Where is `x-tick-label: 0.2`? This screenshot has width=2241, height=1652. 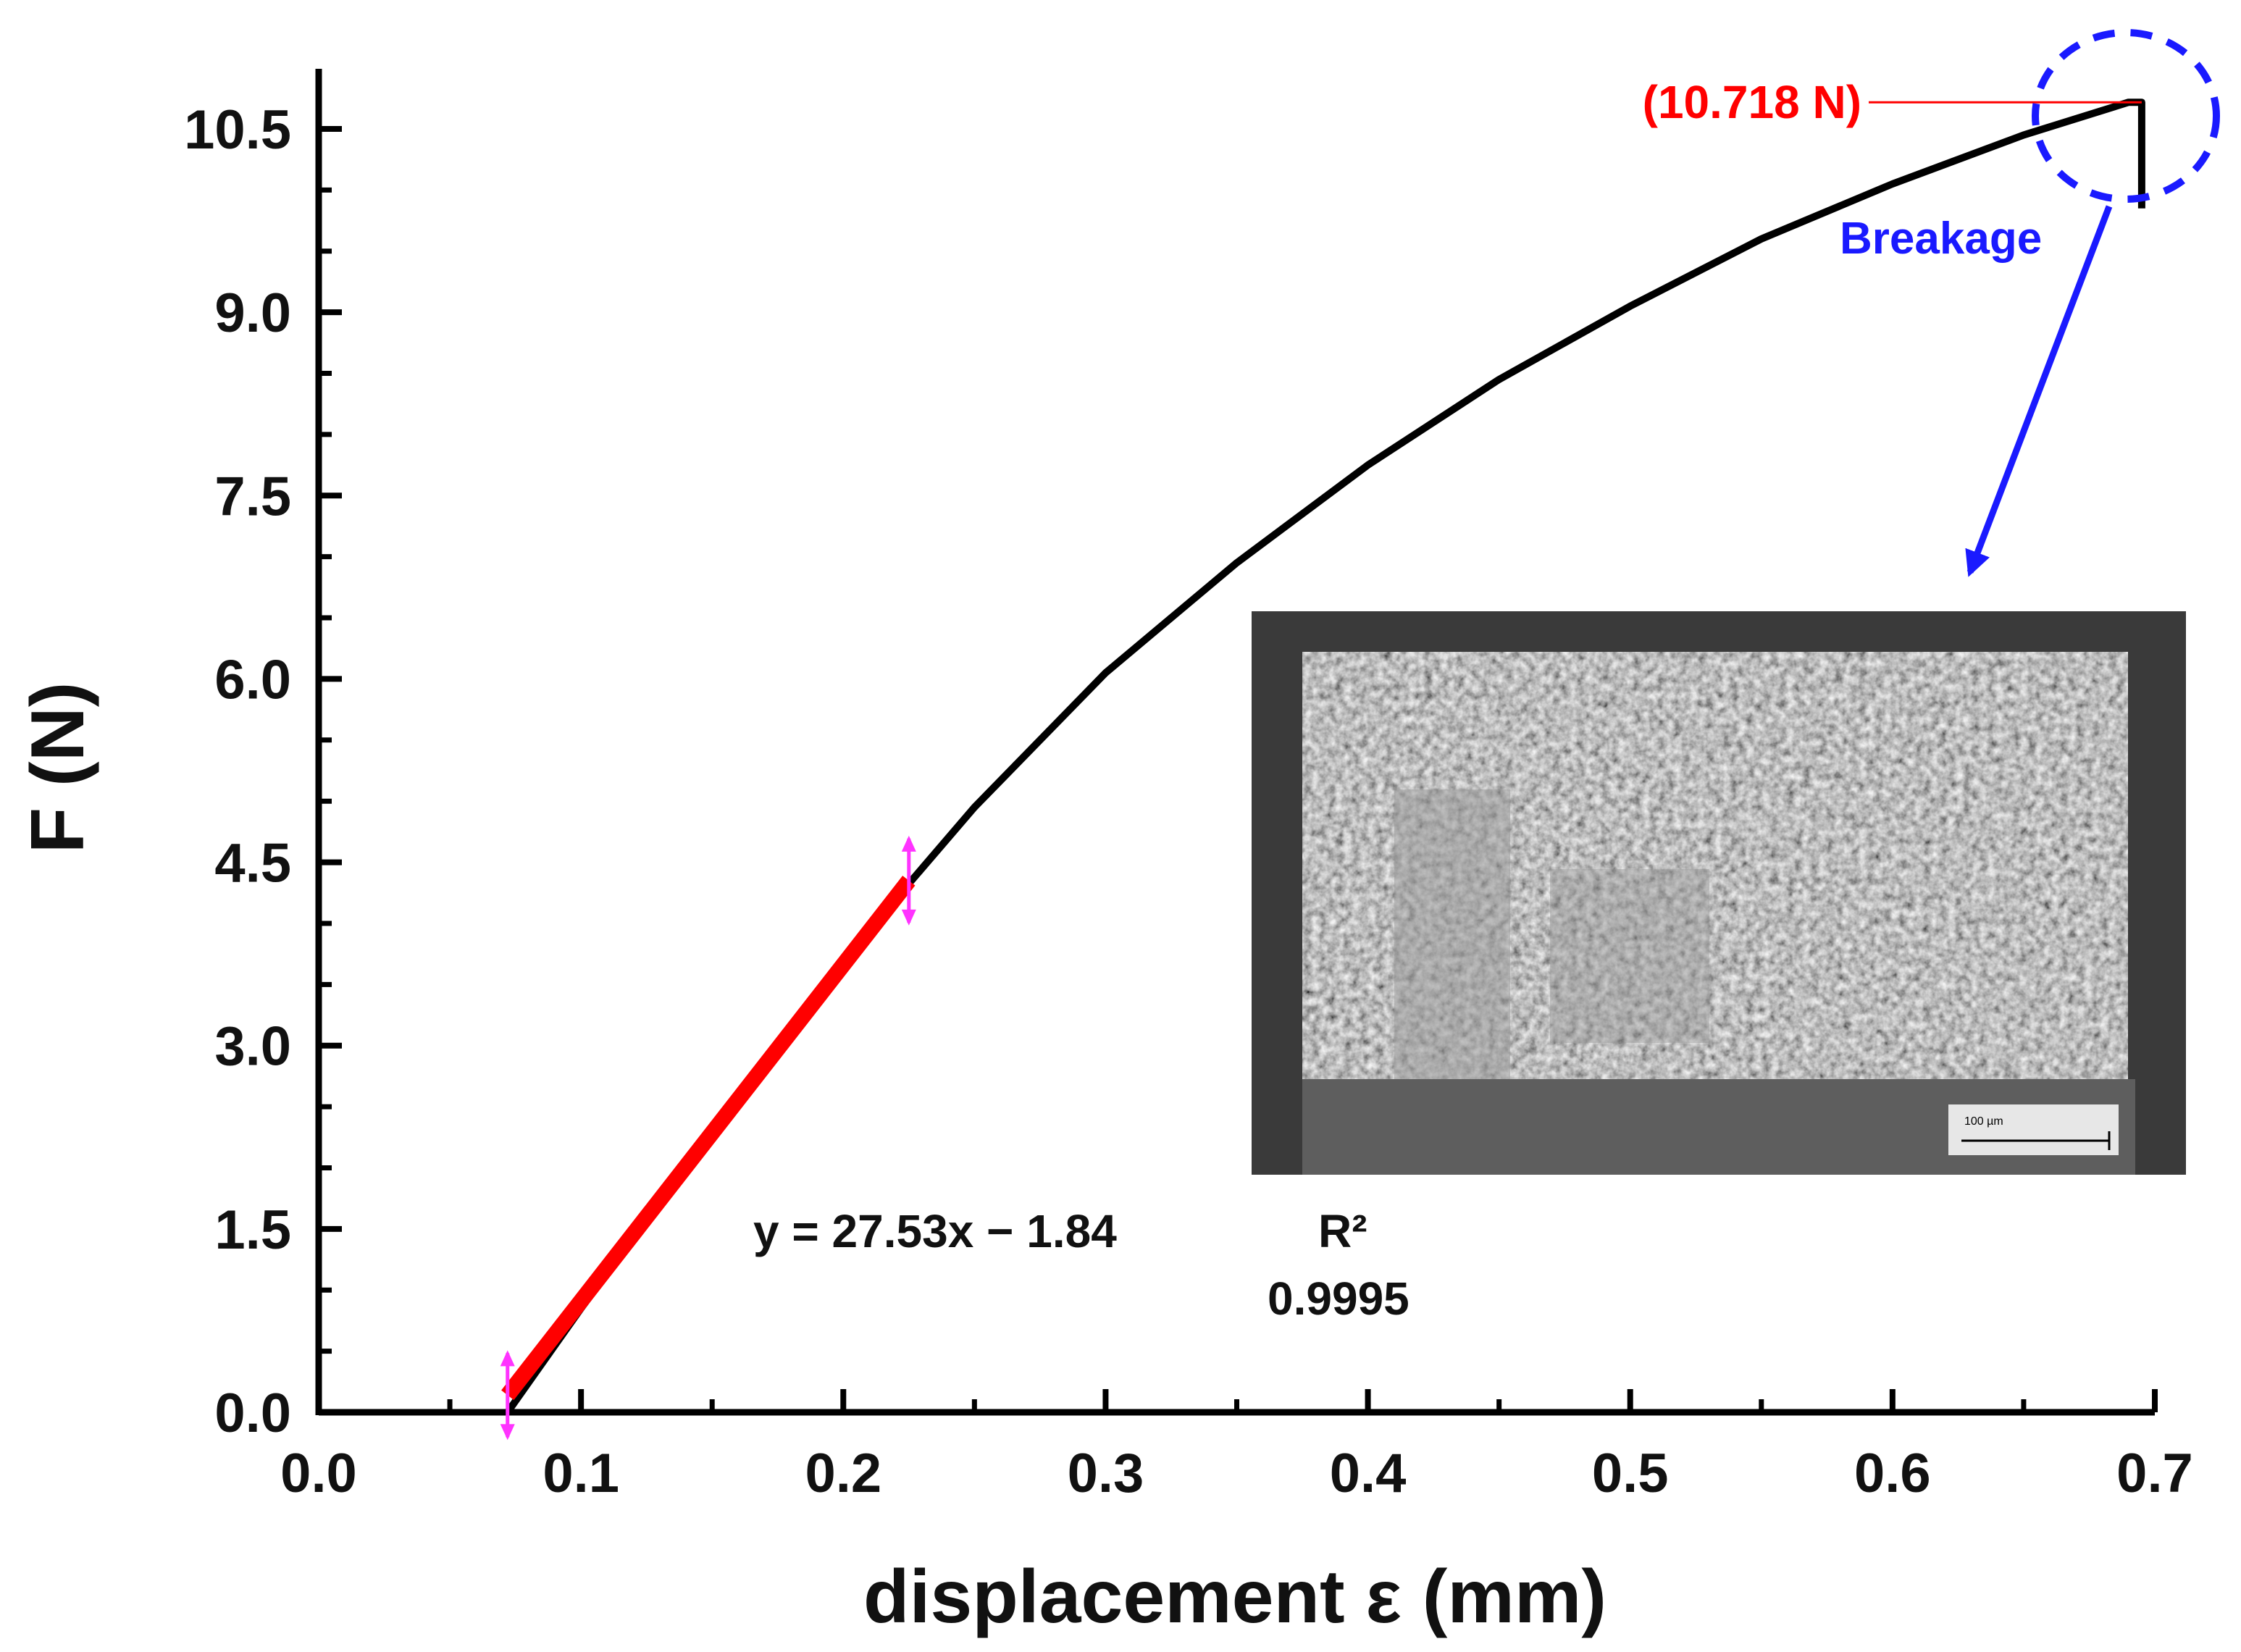
x-tick-label: 0.2 is located at coordinates (843, 1473).